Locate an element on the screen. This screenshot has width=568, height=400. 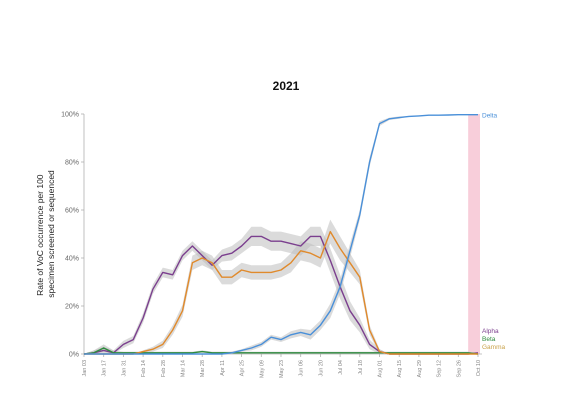
x-tick-label: Apr 25 is located at coordinates (243, 368).